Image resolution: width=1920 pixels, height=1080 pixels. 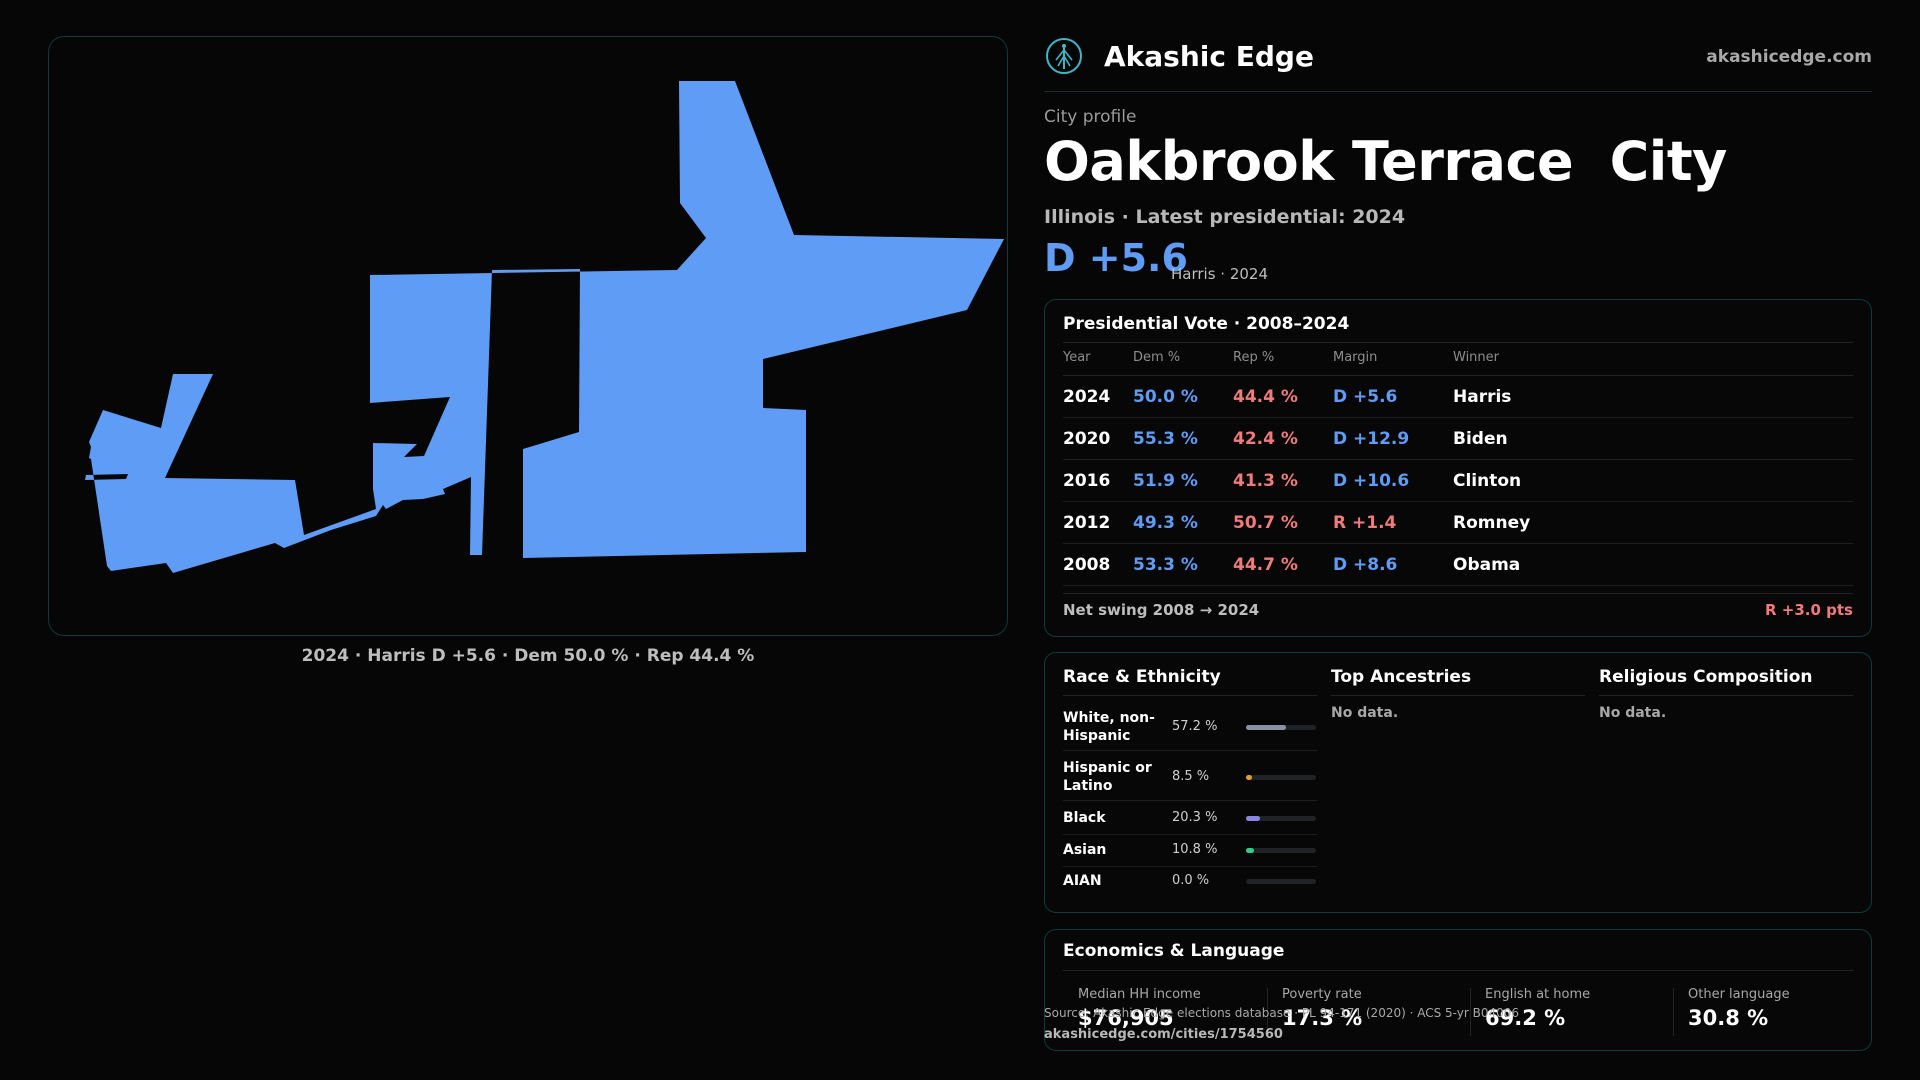 I want to click on stat-poverty-rate: Poverty rate 17.3 %, so click(x=1322, y=1008).